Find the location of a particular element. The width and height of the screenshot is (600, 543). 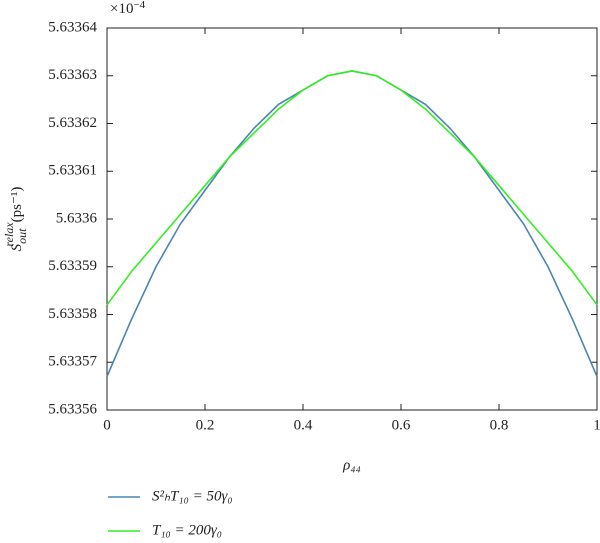

x-tick-label: 0.6 is located at coordinates (401, 425).